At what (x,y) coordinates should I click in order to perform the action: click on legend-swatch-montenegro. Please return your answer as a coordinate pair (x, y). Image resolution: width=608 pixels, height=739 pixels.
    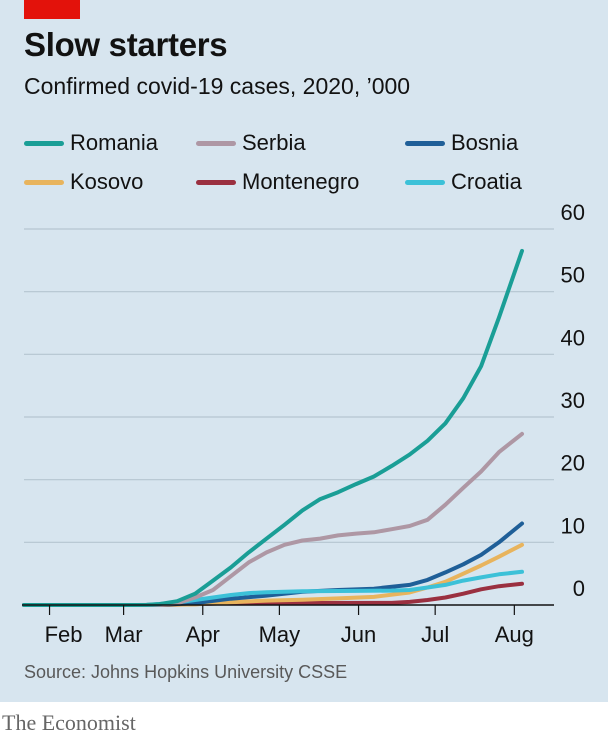
    Looking at the image, I should click on (216, 182).